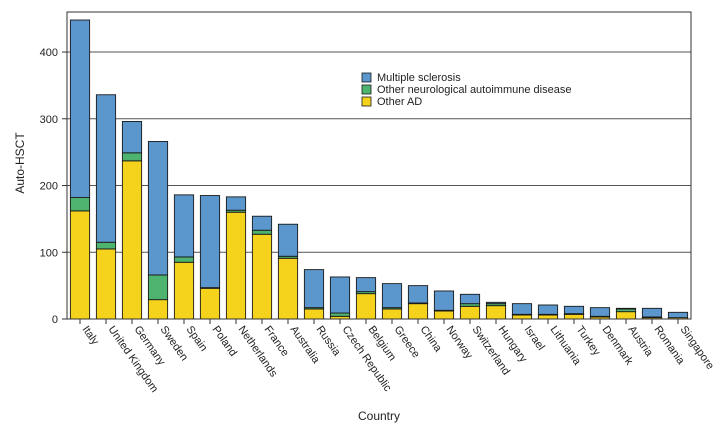 This screenshot has width=717, height=431. What do you see at coordinates (474, 90) in the screenshot?
I see `legend-label: Other neurological autoimmune disease` at bounding box center [474, 90].